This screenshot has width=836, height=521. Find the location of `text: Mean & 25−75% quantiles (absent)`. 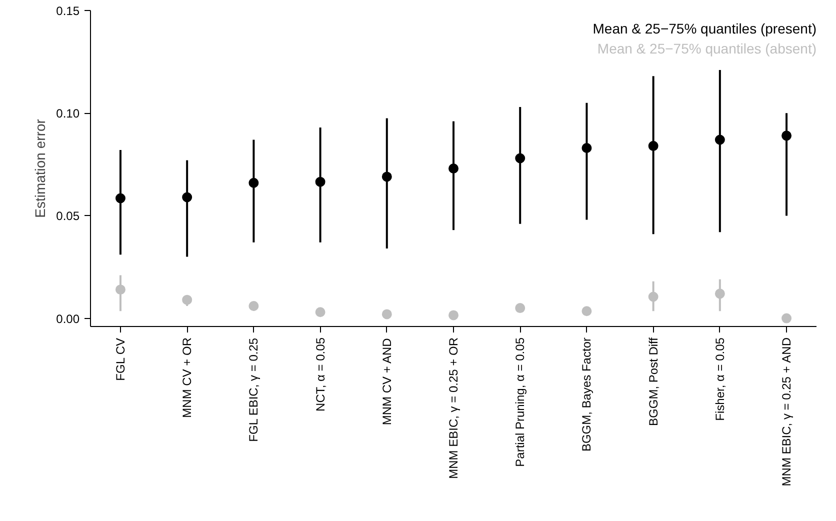

text: Mean & 25−75% quantiles (absent) is located at coordinates (707, 48).